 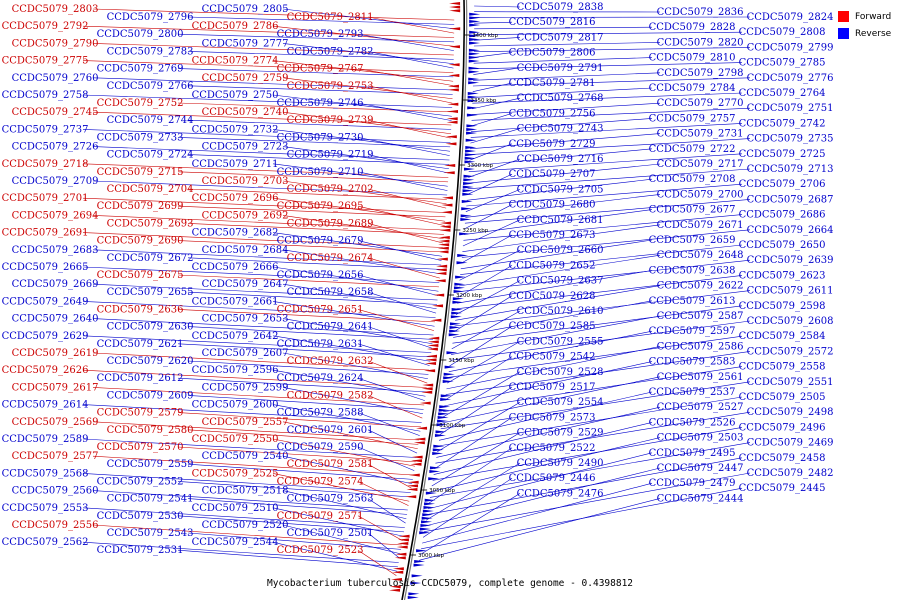 What do you see at coordinates (320, 413) in the screenshot?
I see `gene-label: CCDC5079_2588` at bounding box center [320, 413].